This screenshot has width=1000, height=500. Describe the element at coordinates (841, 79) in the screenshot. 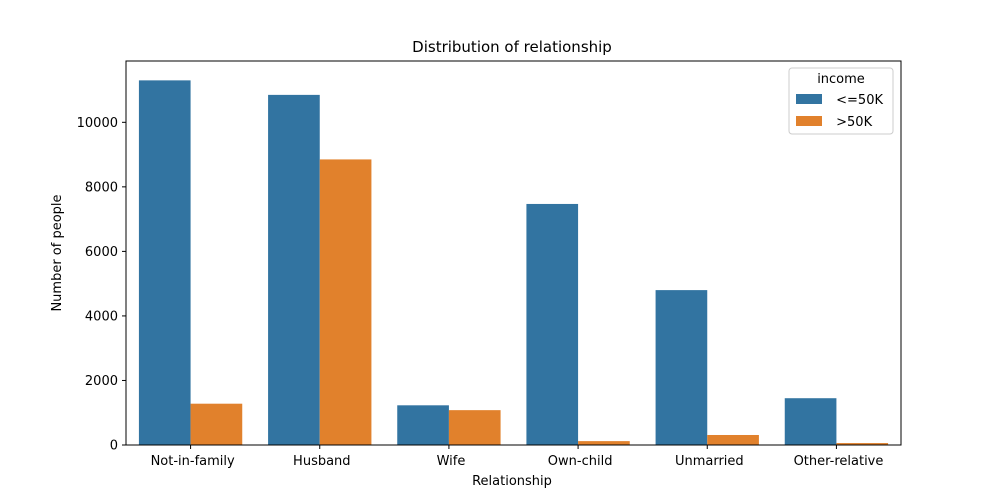

I see `legend-title: income` at that location.